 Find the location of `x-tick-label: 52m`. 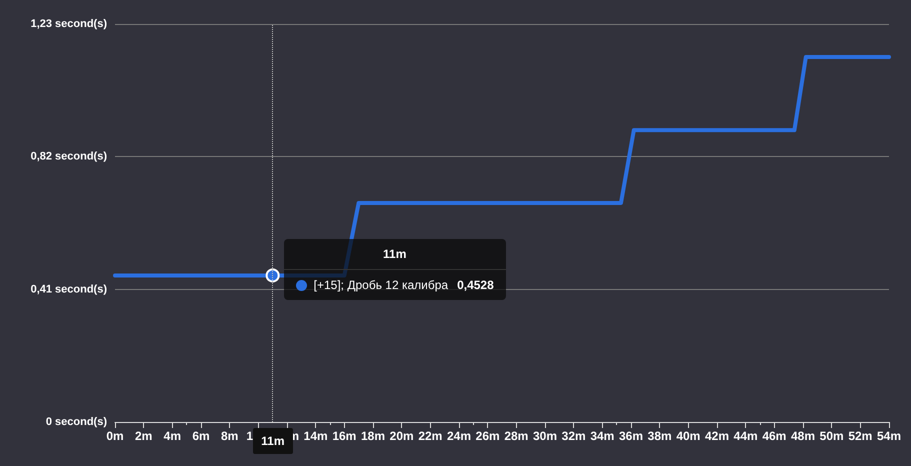

x-tick-label: 52m is located at coordinates (860, 436).